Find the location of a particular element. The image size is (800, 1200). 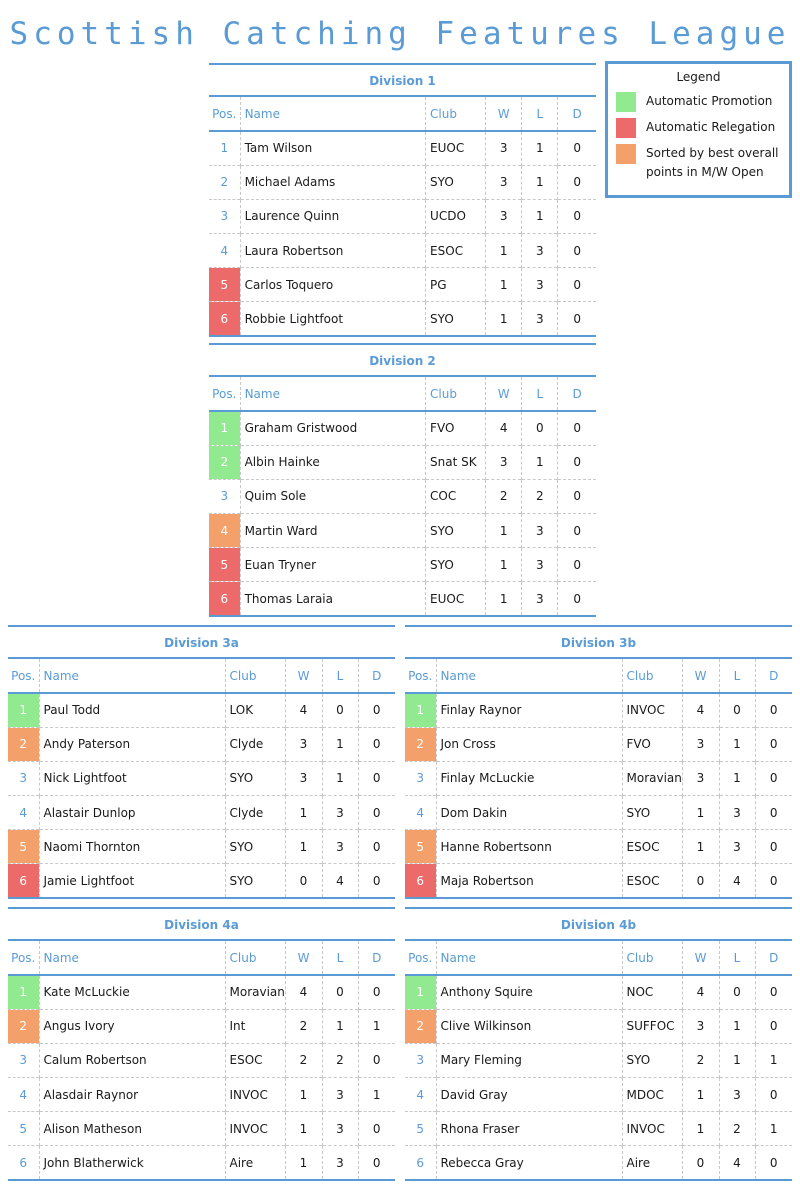

position-cell: 2 is located at coordinates (420, 1026).